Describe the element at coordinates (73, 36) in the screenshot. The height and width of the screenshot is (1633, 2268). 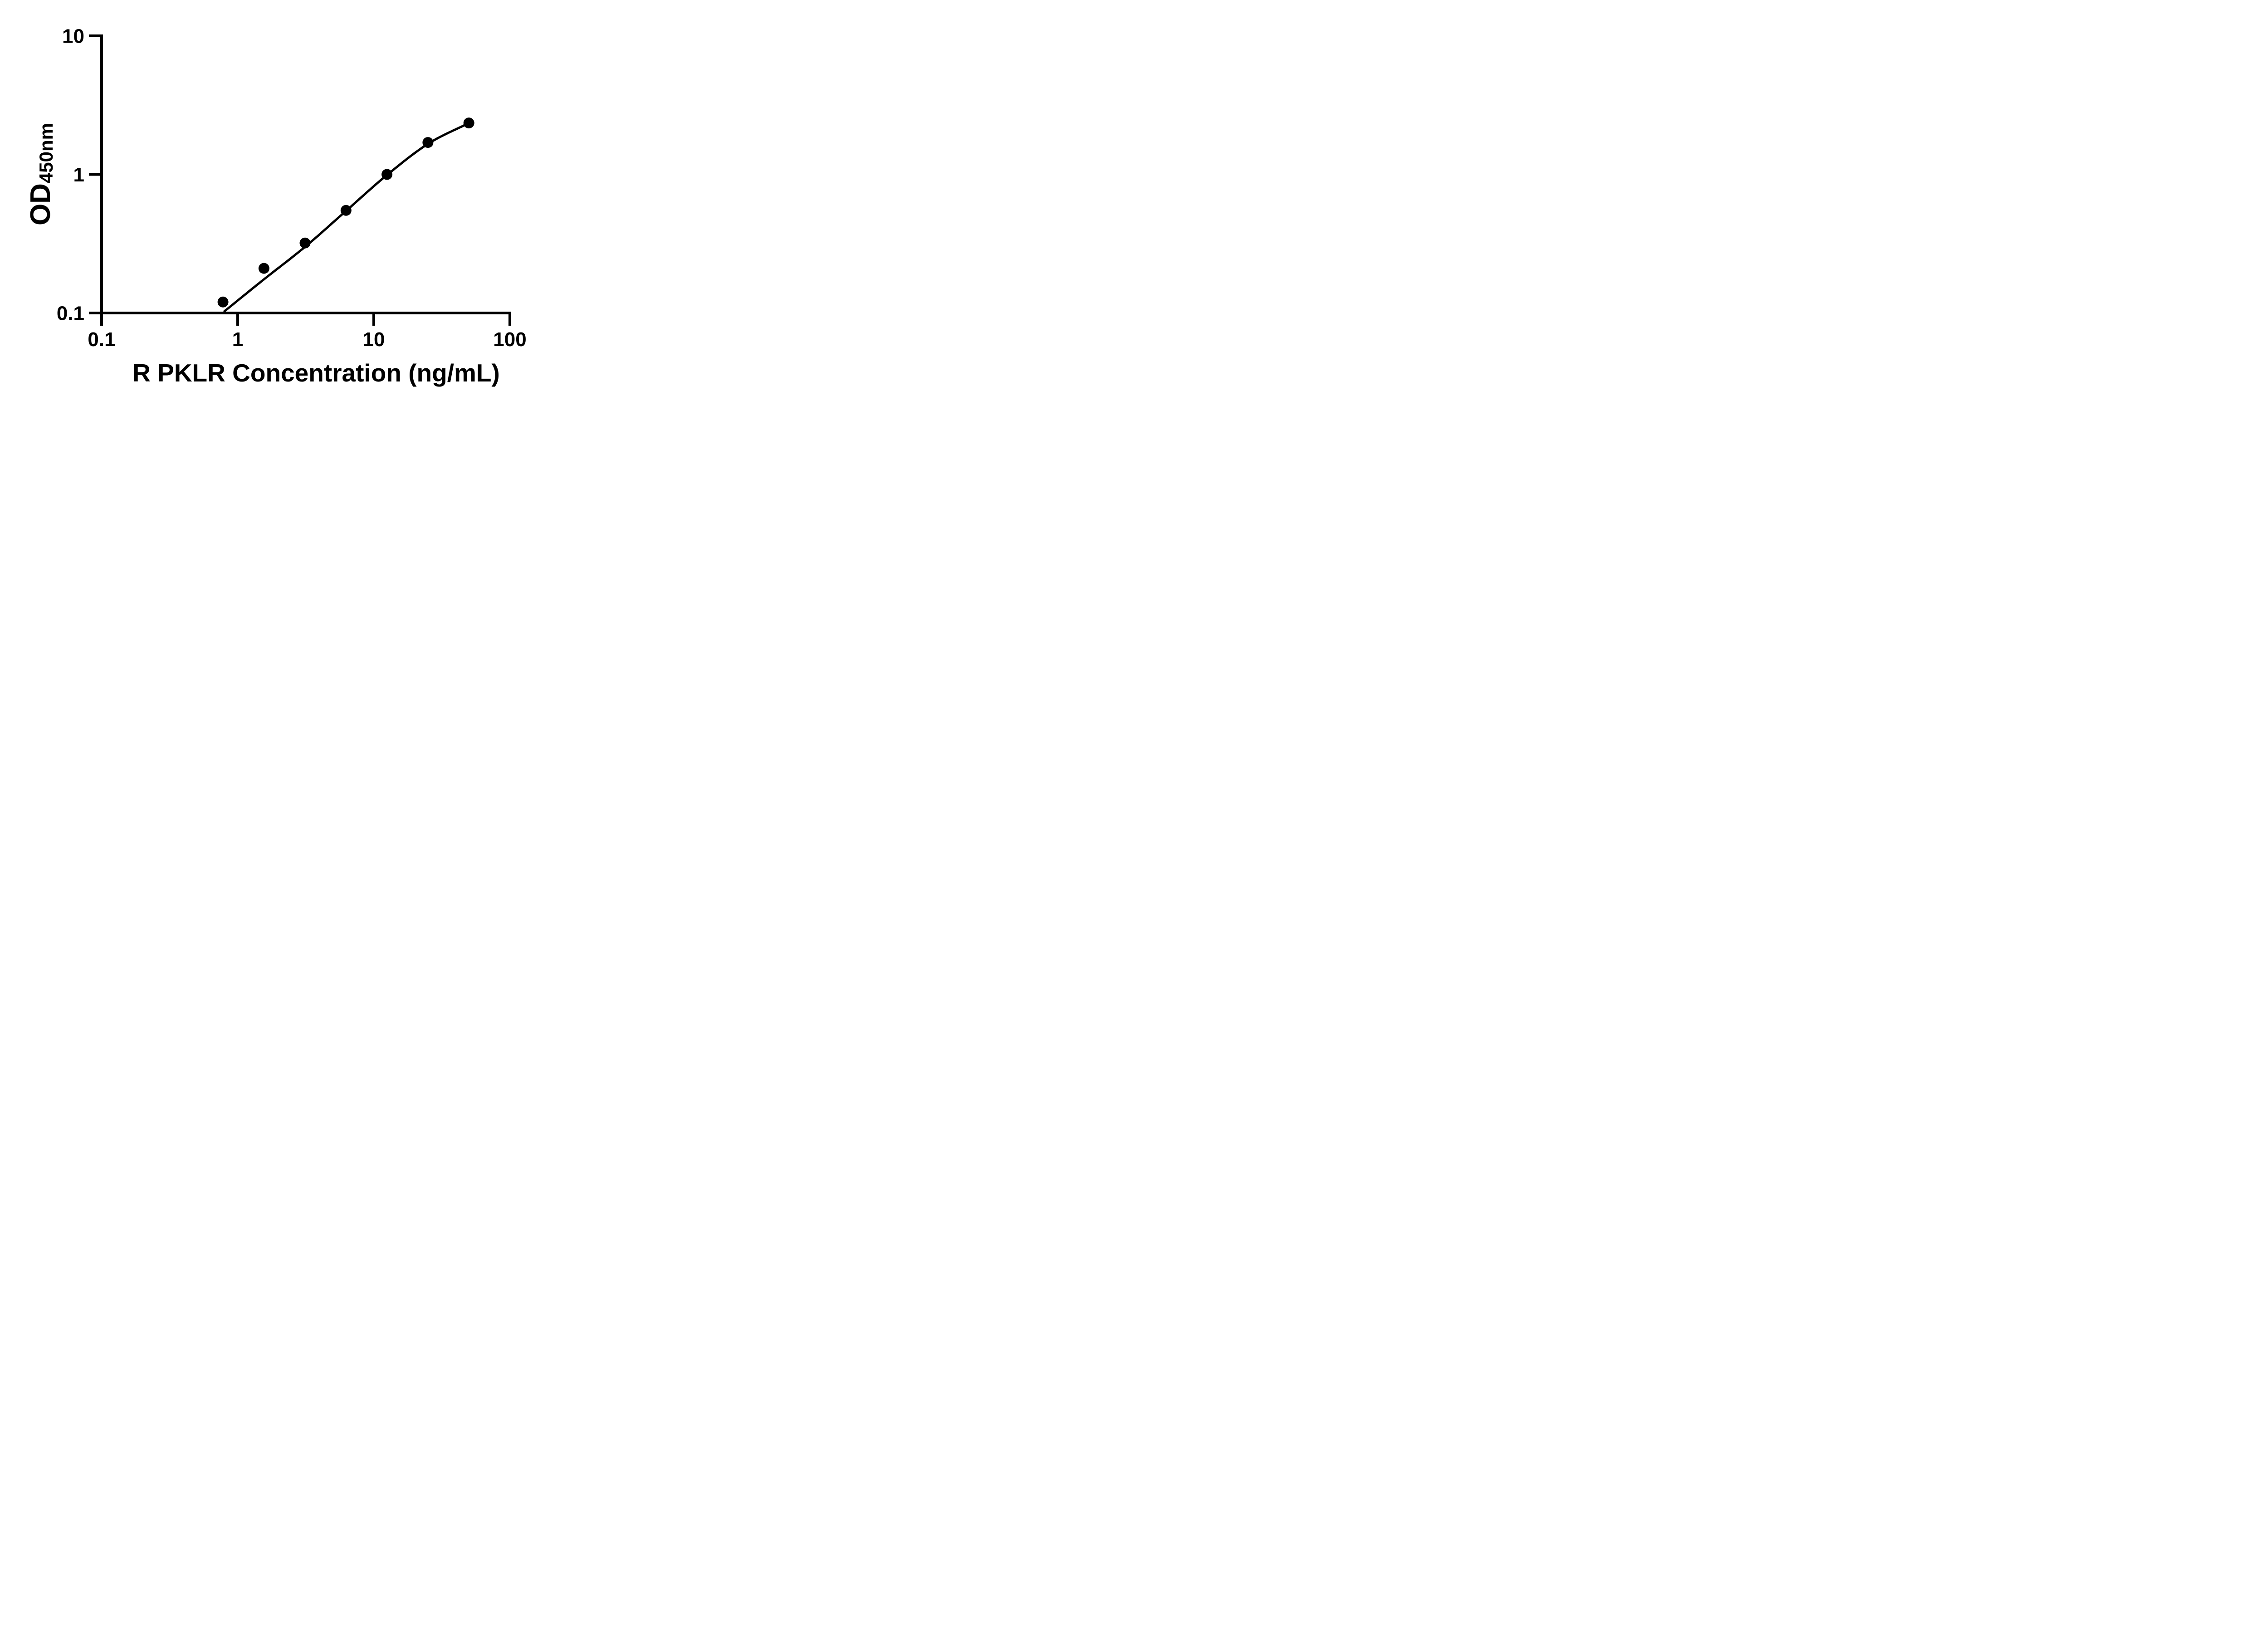
I see `y-tick-label: 10` at that location.